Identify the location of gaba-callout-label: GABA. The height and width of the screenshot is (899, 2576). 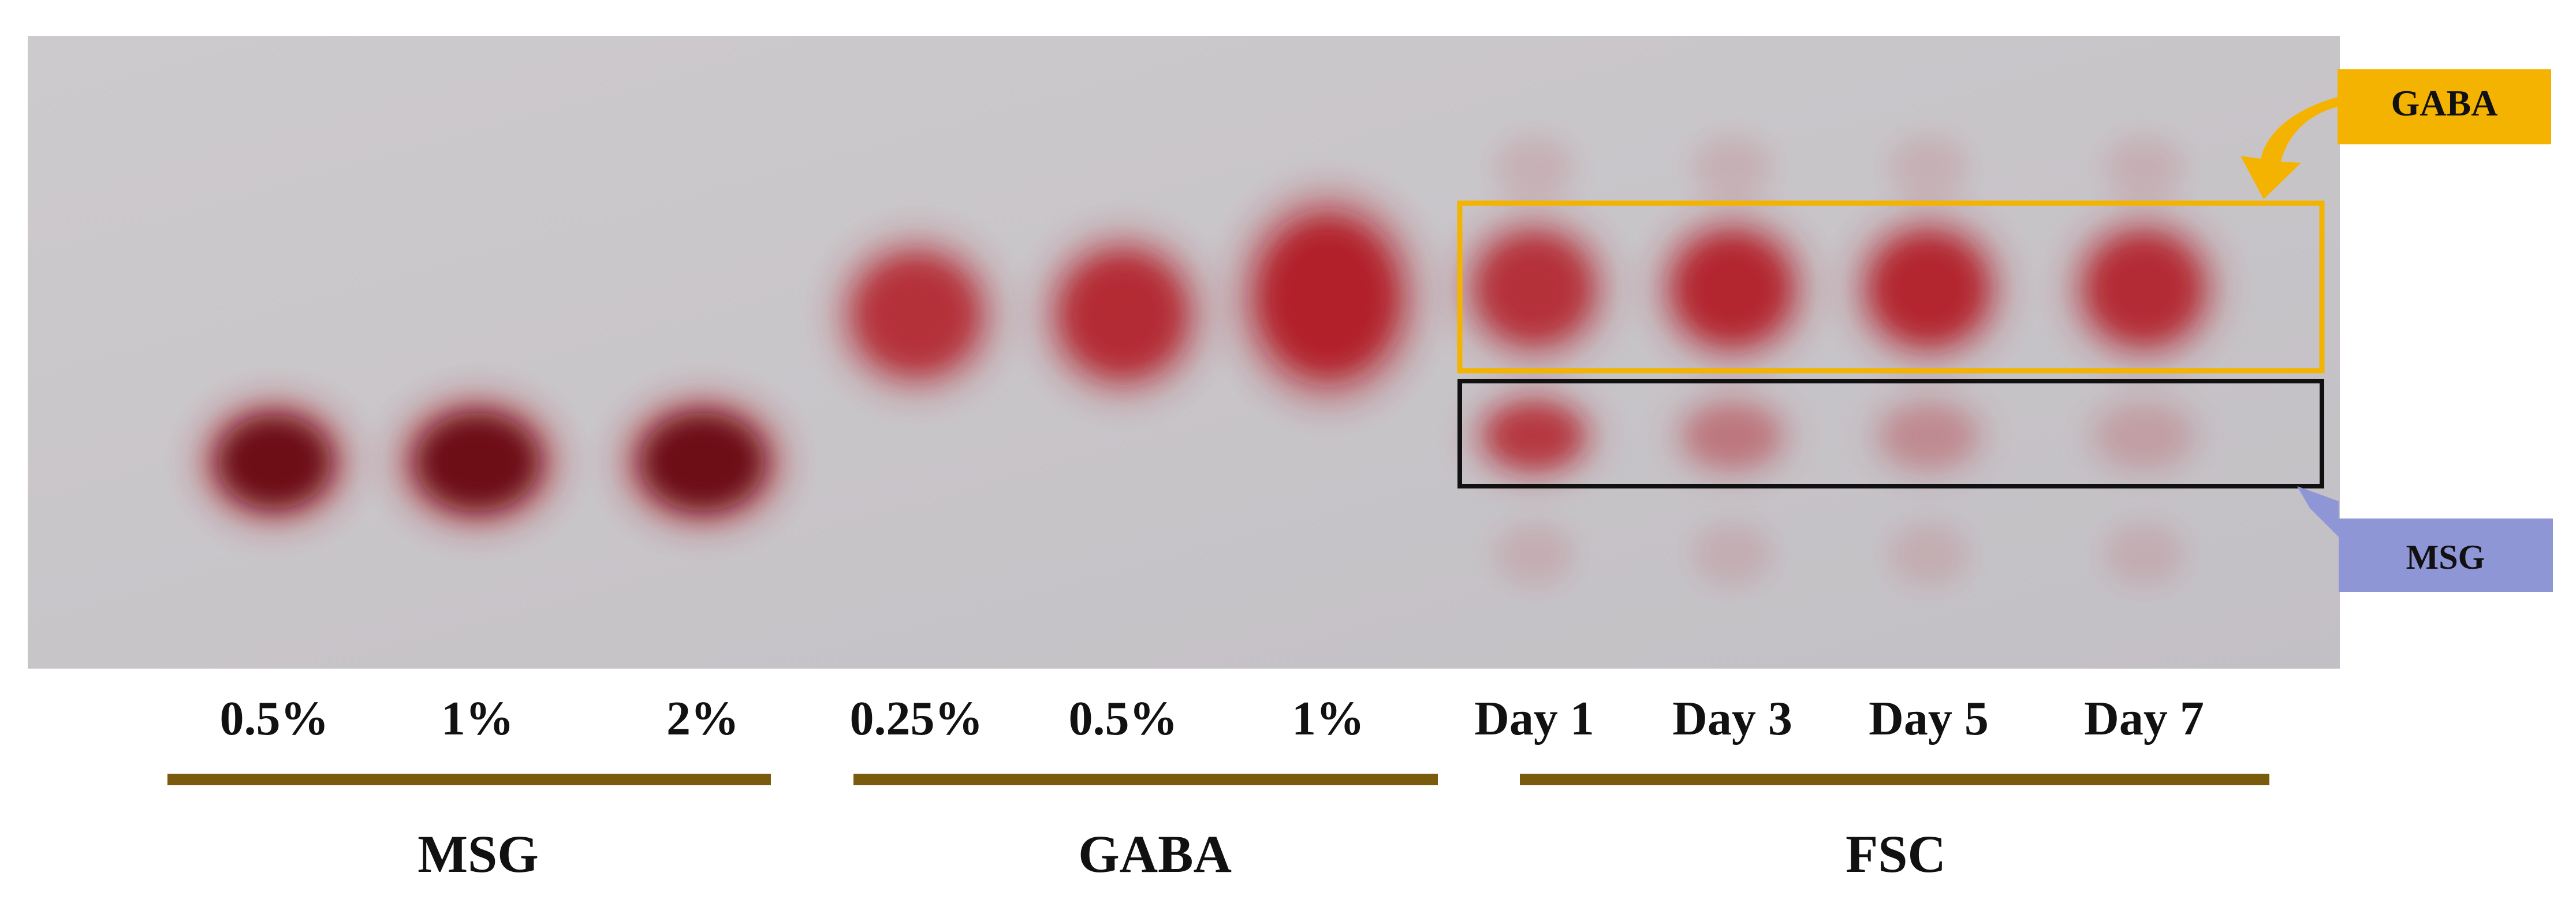
(2444, 103).